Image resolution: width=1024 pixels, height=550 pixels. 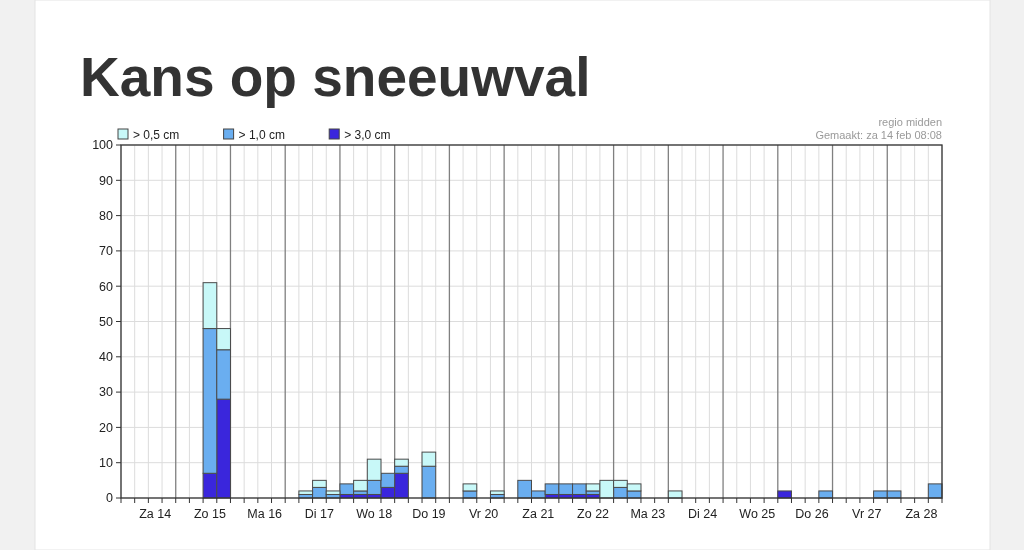 I want to click on y-tick-label: 30, so click(x=106, y=392).